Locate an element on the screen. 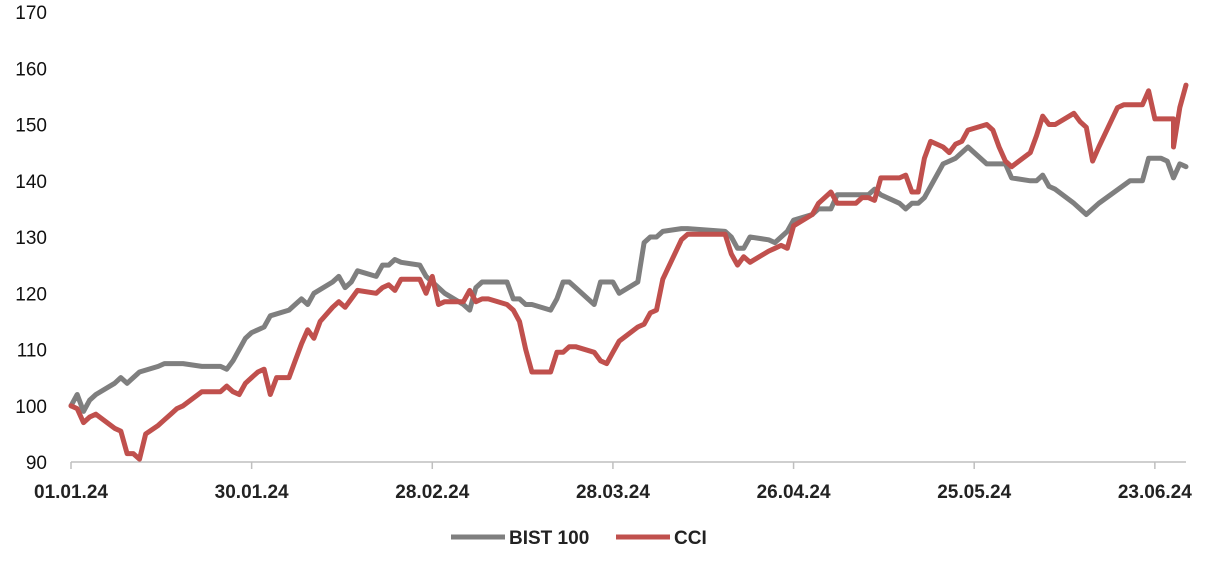 Image resolution: width=1217 pixels, height=563 pixels. x-tick-label: 30.01.24 is located at coordinates (252, 492).